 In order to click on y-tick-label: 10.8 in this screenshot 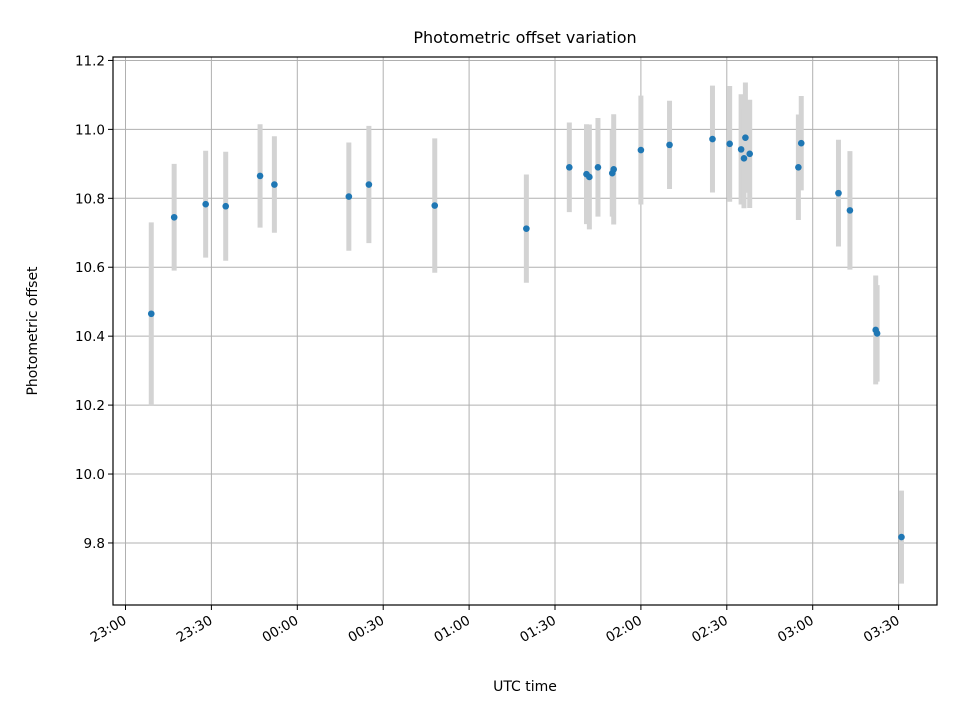, I will do `click(90, 199)`.